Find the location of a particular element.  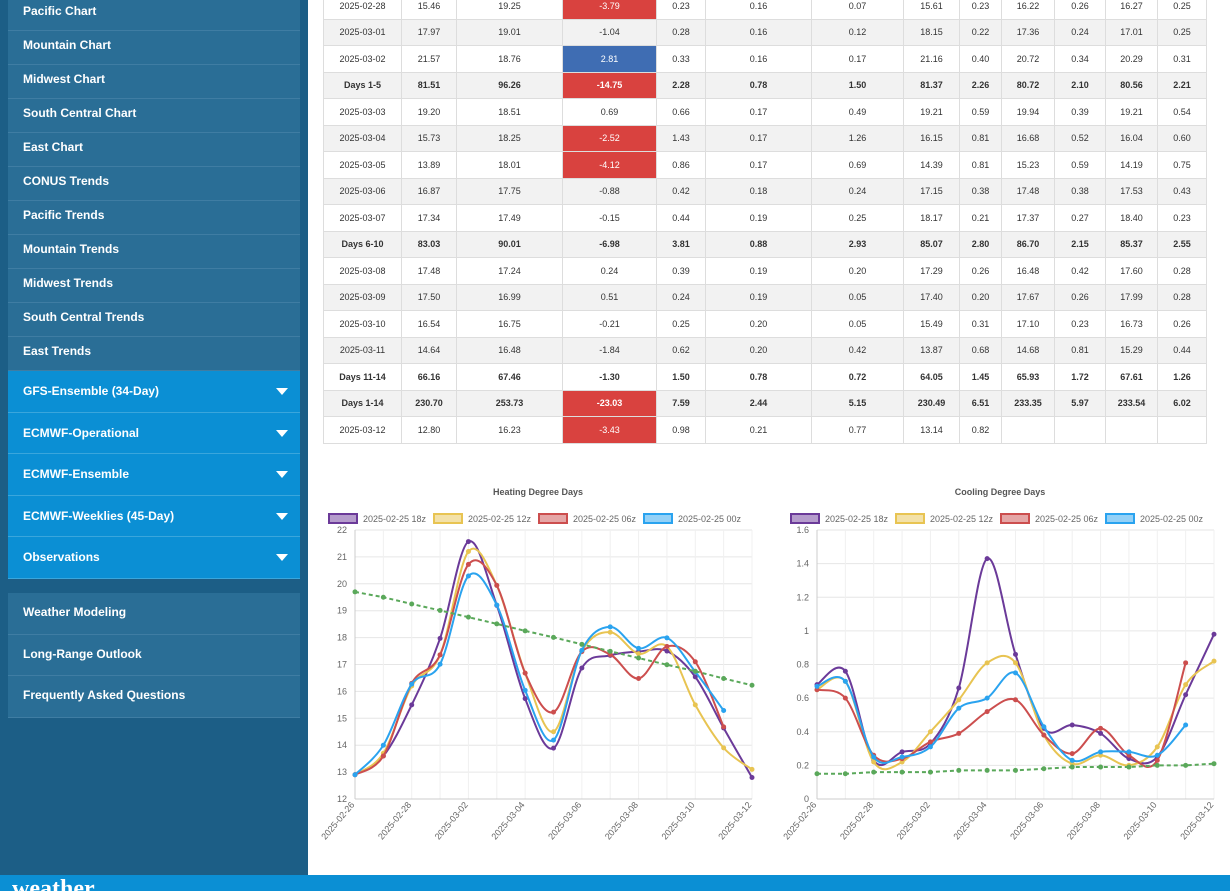

table-cell: 0.40 is located at coordinates (980, 59).